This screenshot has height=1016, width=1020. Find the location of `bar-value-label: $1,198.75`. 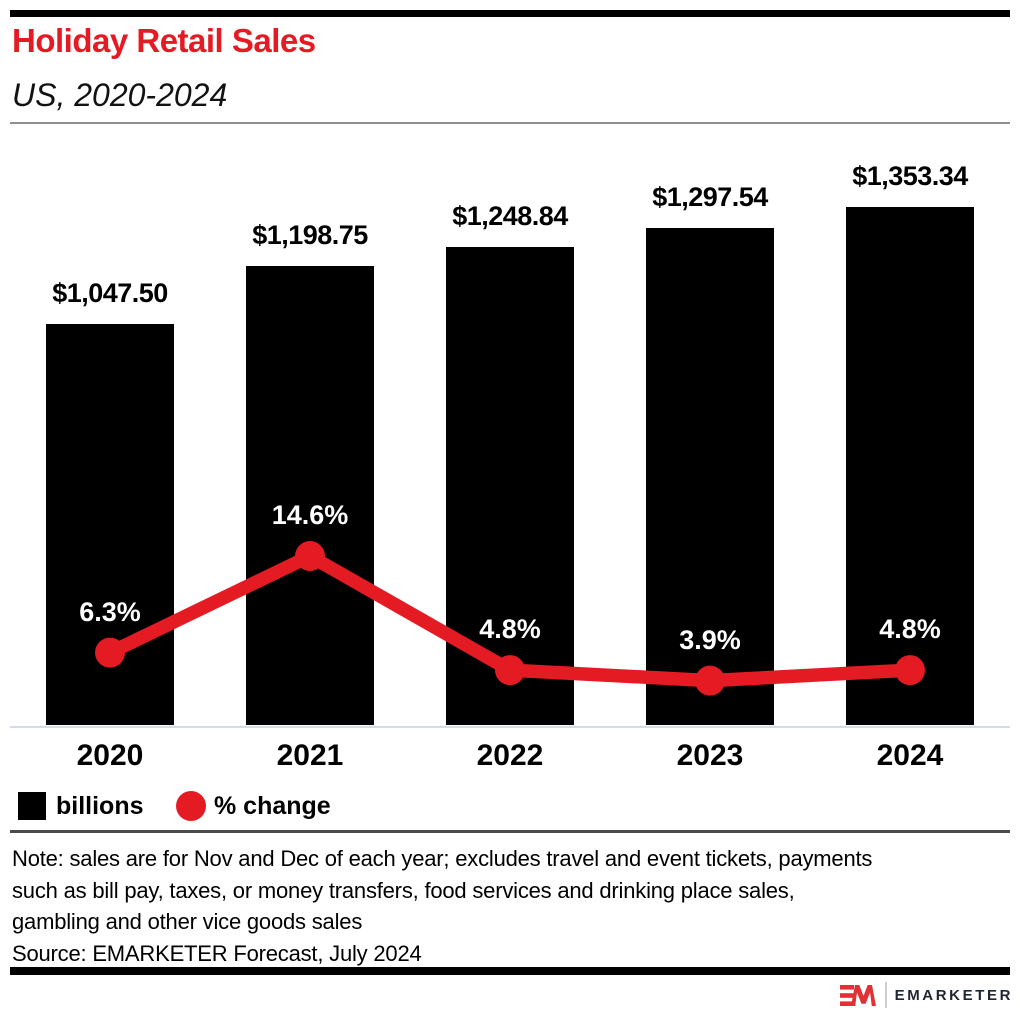

bar-value-label: $1,198.75 is located at coordinates (310, 235).